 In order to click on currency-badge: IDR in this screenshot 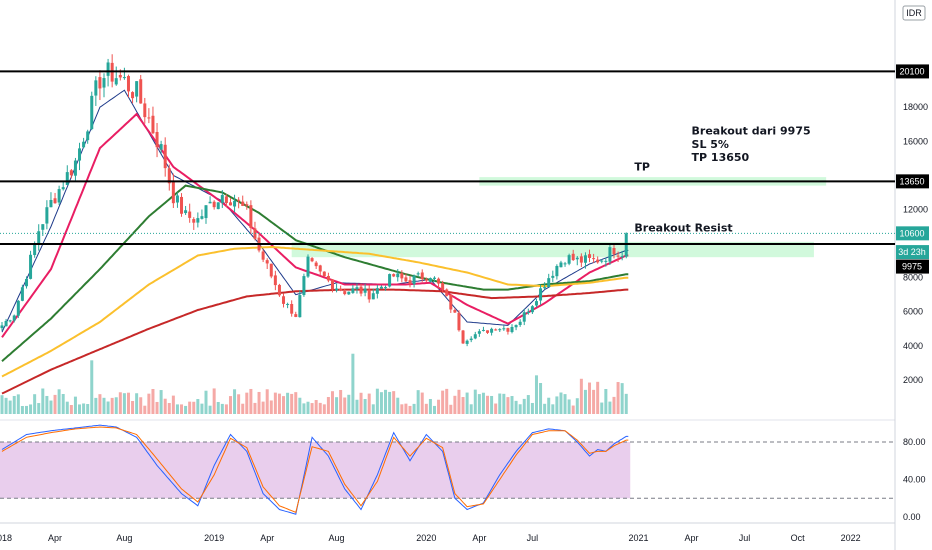, I will do `click(914, 13)`.